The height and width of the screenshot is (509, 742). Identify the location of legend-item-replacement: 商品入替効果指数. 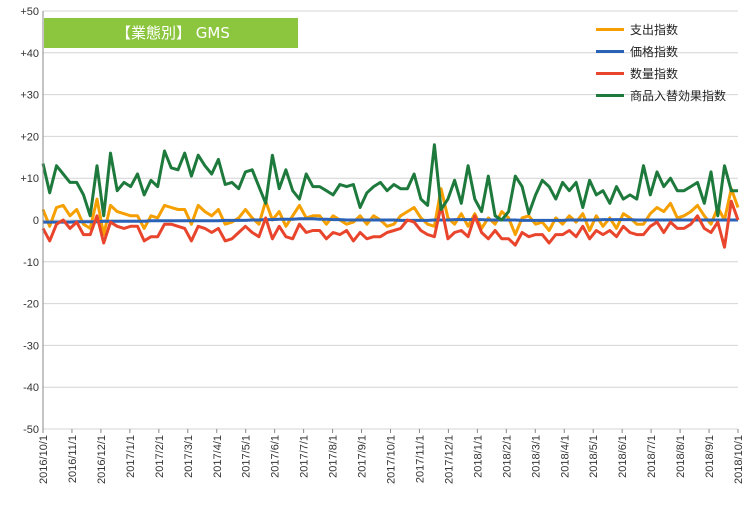
(661, 95).